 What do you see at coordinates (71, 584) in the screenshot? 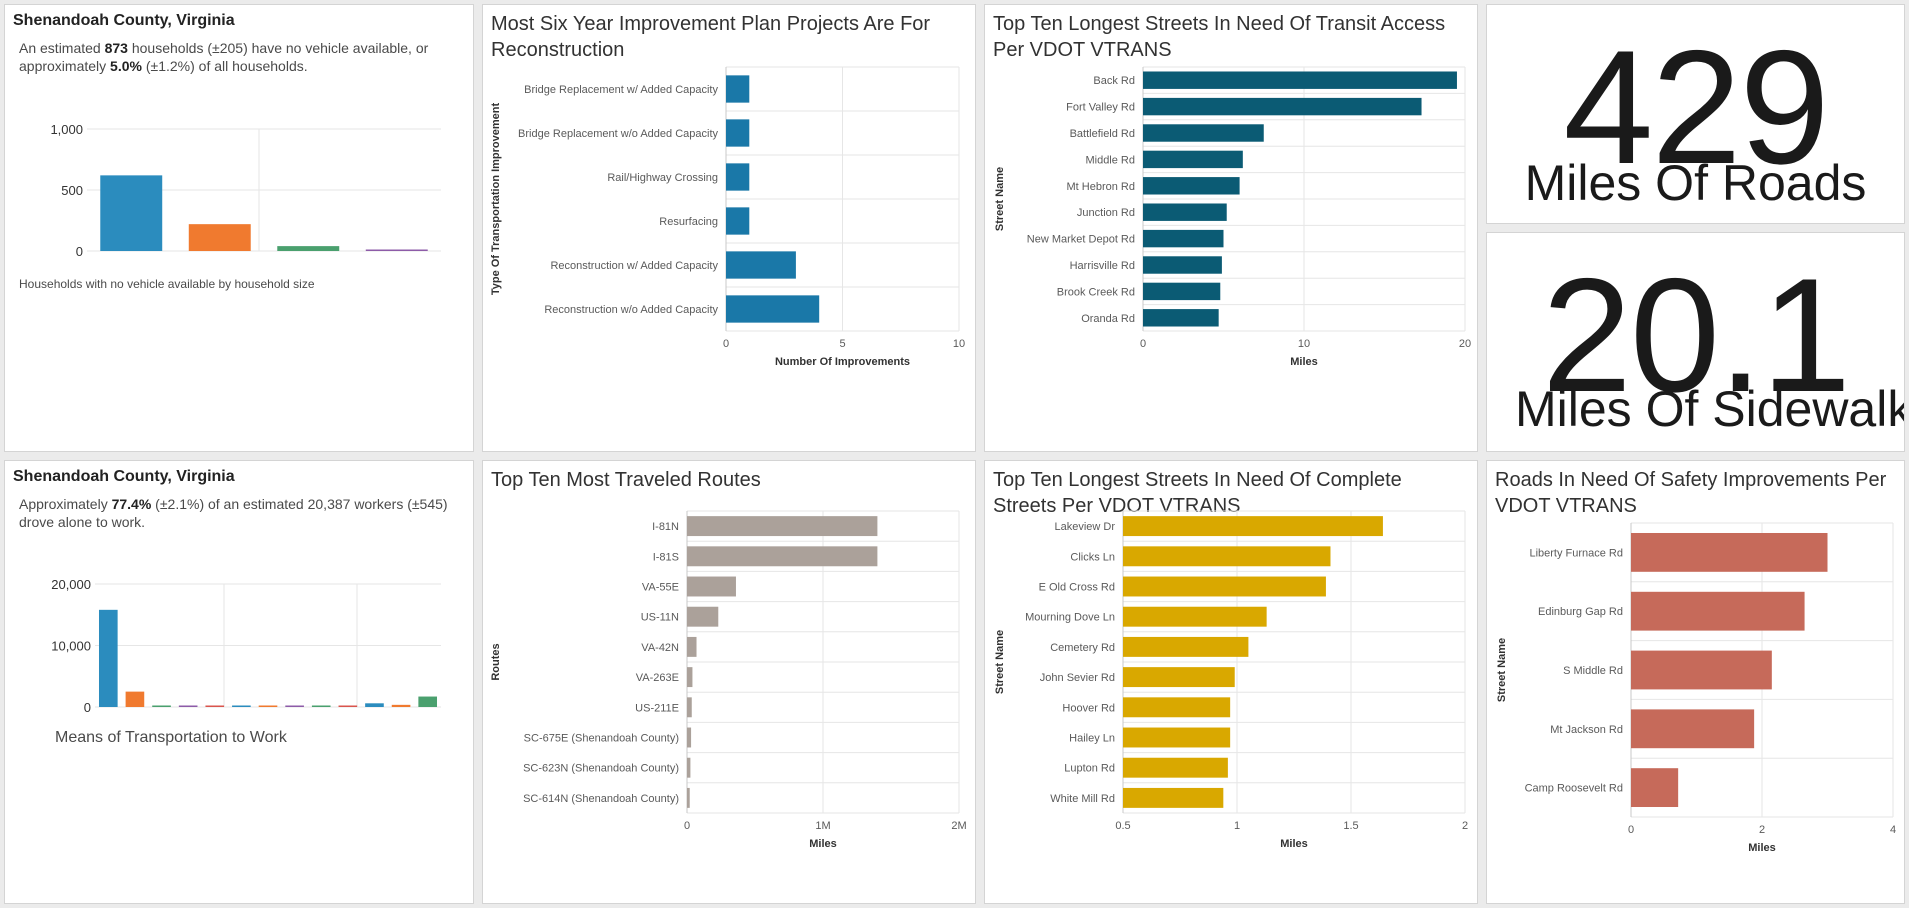
I see `y-tick-label: 20,000` at bounding box center [71, 584].